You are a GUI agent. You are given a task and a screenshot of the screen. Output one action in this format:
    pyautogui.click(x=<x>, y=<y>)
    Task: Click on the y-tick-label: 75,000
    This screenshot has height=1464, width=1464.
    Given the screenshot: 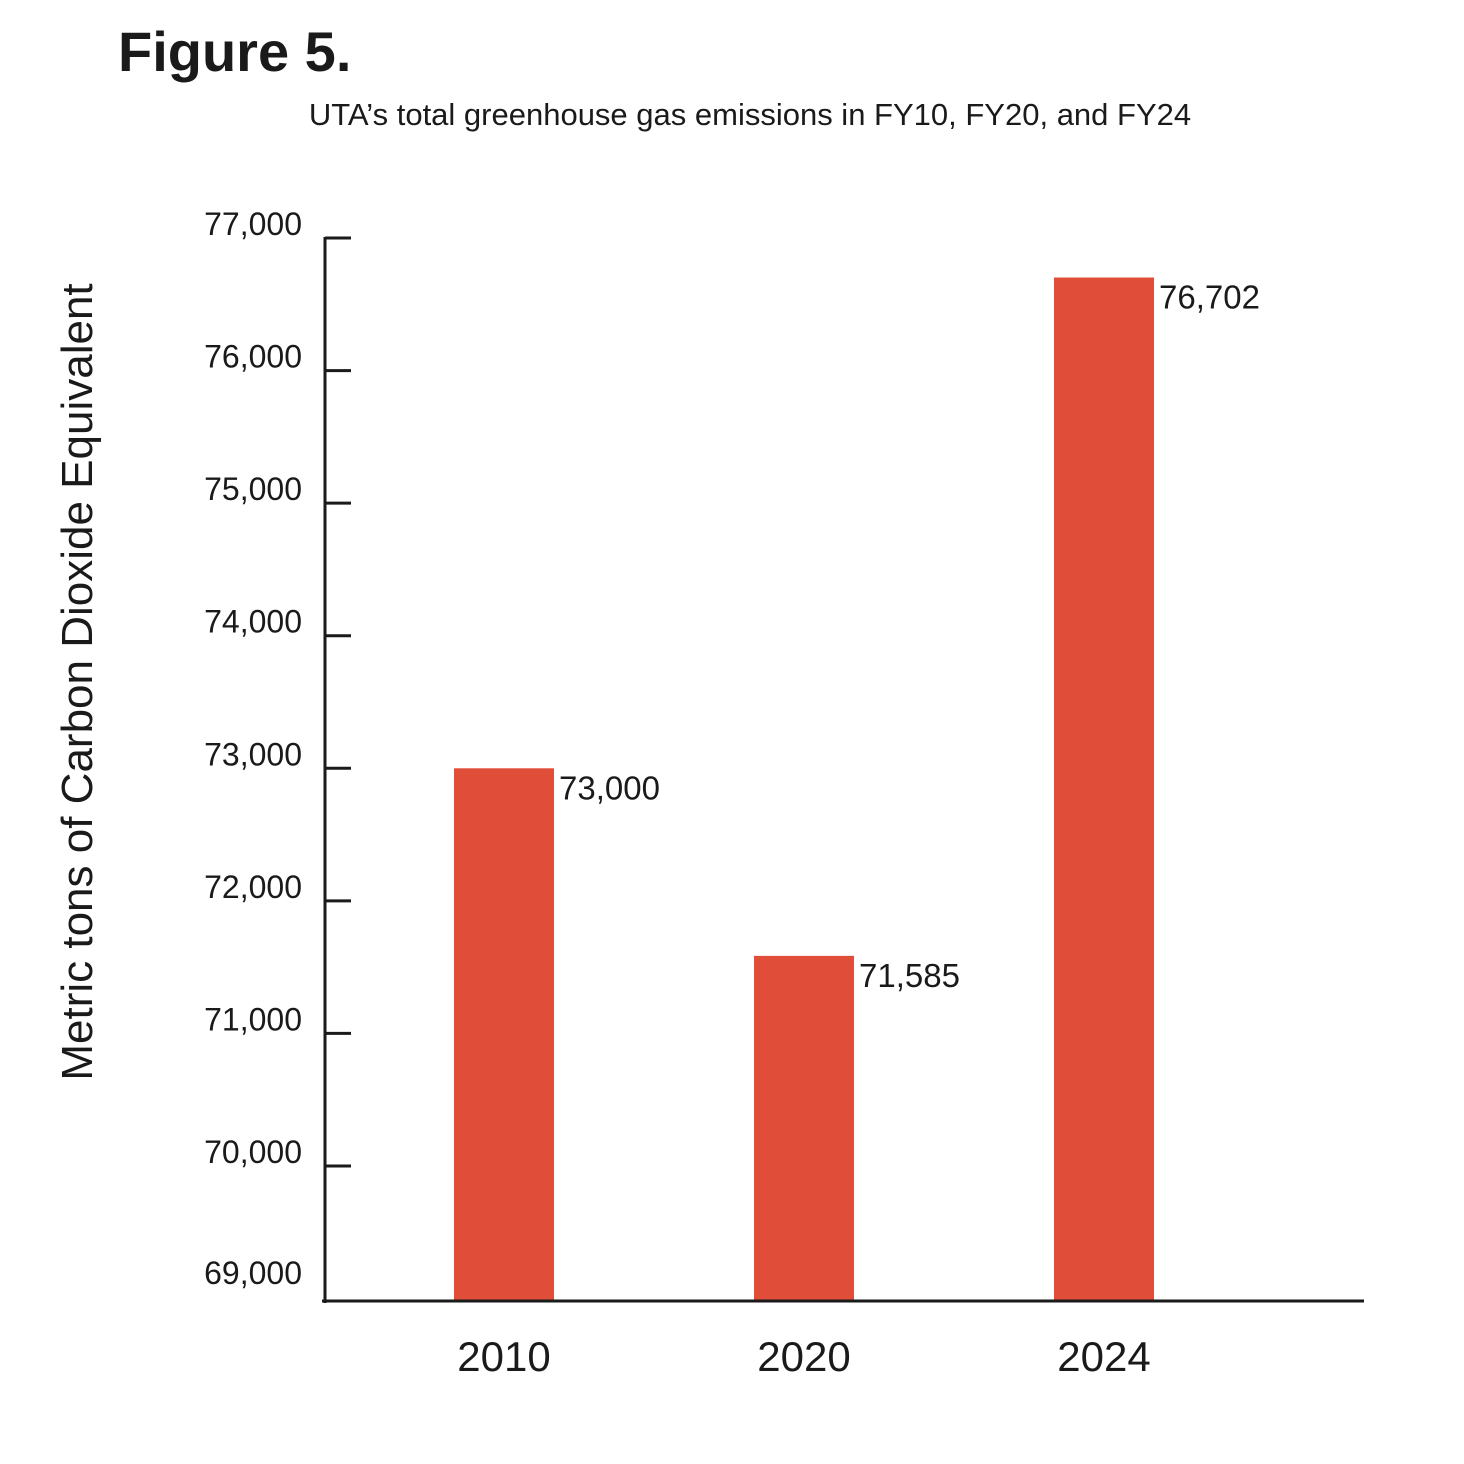 What is the action you would take?
    pyautogui.click(x=253, y=489)
    